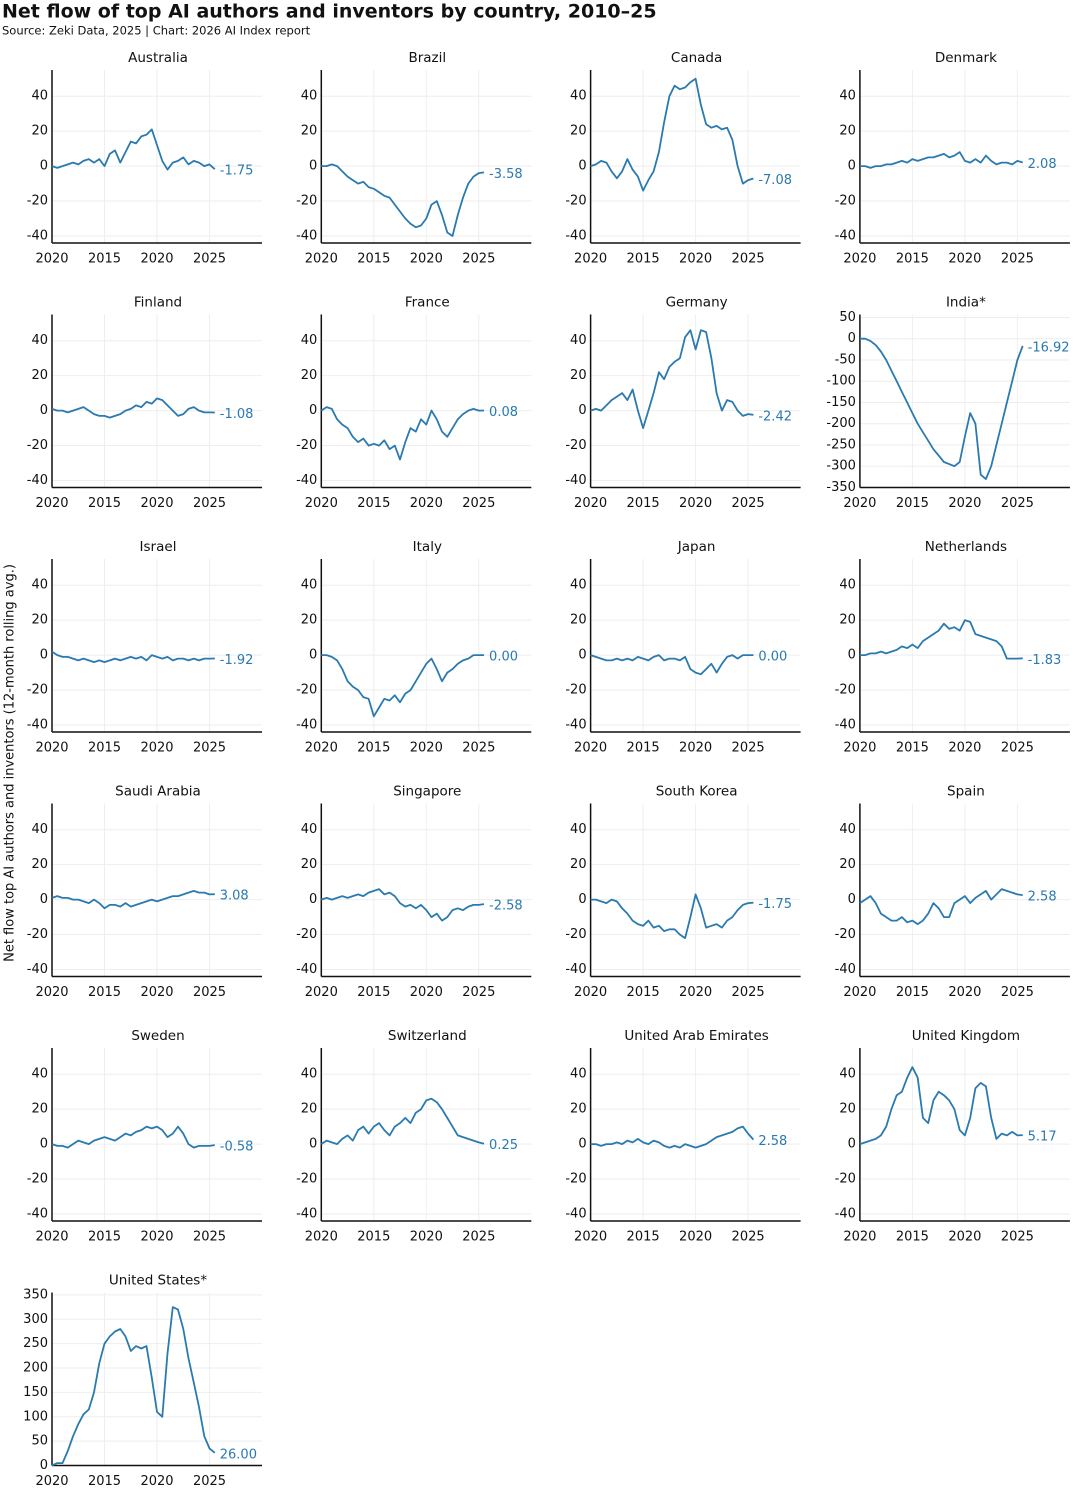  I want to click on panel-title: United Kingdom, so click(966, 1036).